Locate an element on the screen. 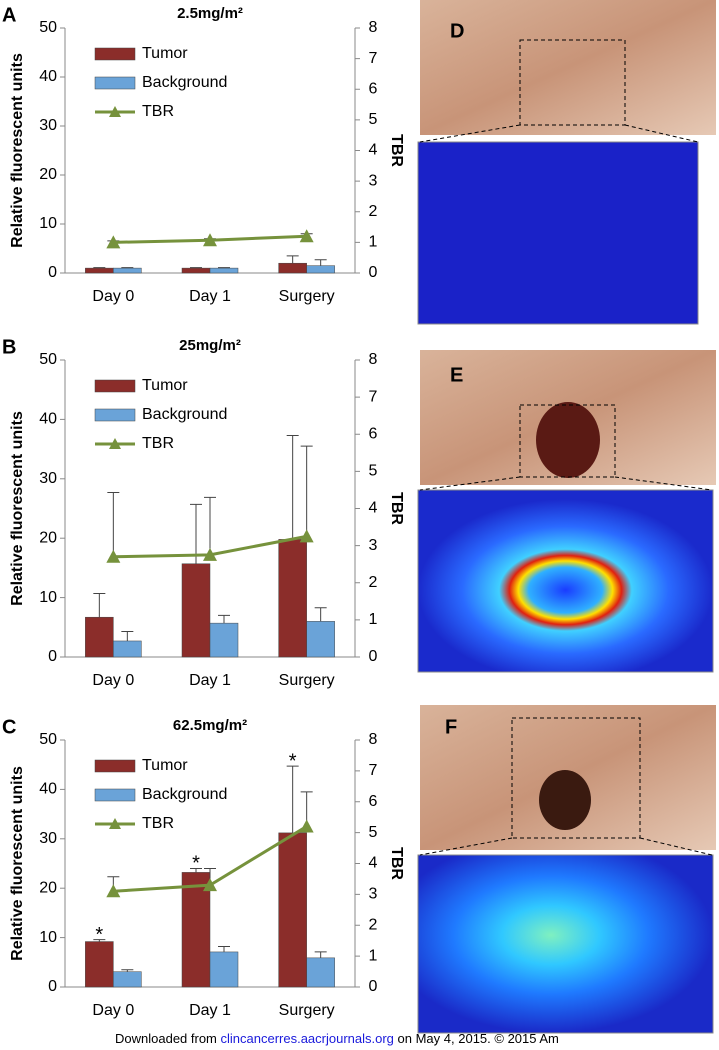 This screenshot has width=719, height=1050. y-tick-label: 40 is located at coordinates (48, 419).